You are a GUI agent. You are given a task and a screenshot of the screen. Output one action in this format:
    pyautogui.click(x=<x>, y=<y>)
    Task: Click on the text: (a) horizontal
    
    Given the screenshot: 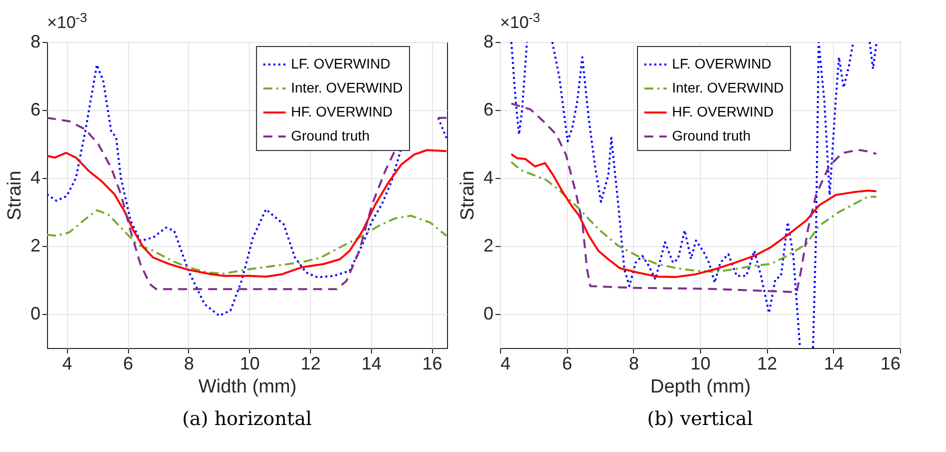 What is the action you would take?
    pyautogui.click(x=247, y=419)
    